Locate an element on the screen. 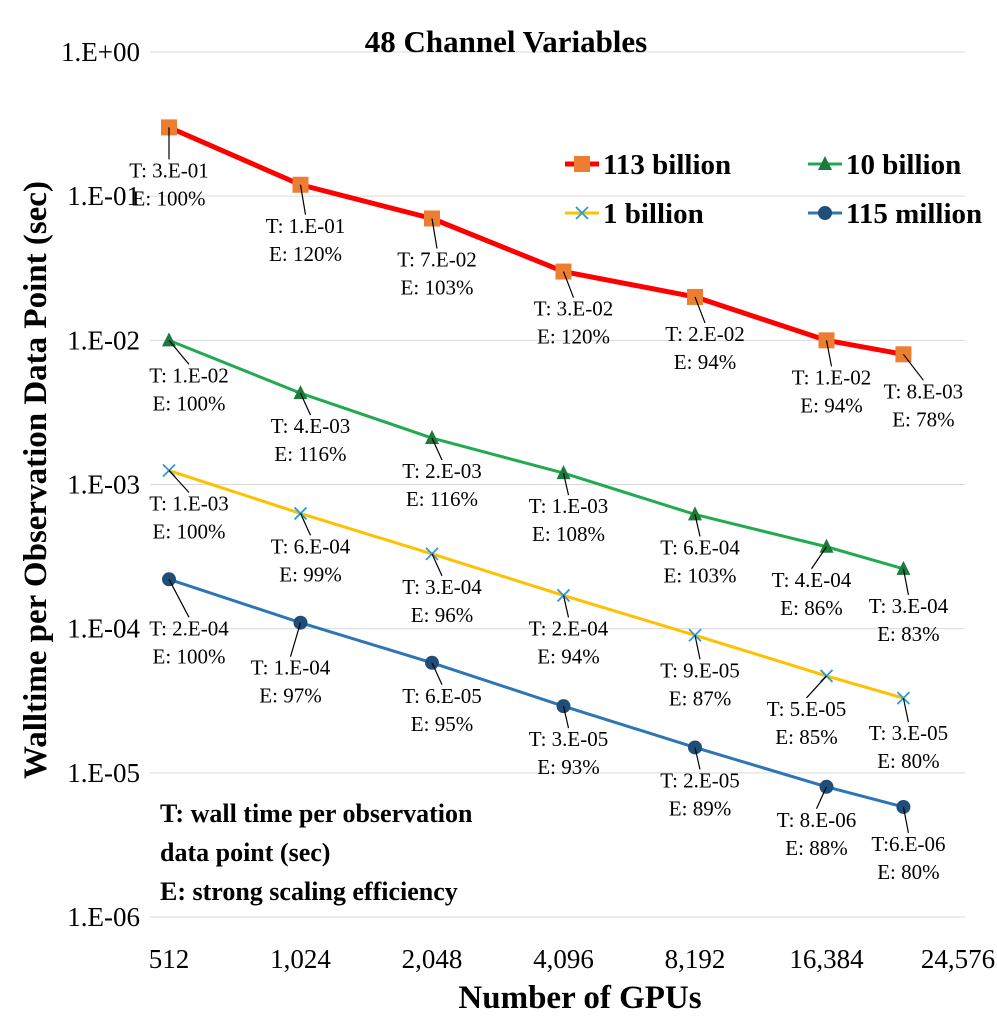 The height and width of the screenshot is (1028, 997). x-tick-label: 8,192 is located at coordinates (695, 959).